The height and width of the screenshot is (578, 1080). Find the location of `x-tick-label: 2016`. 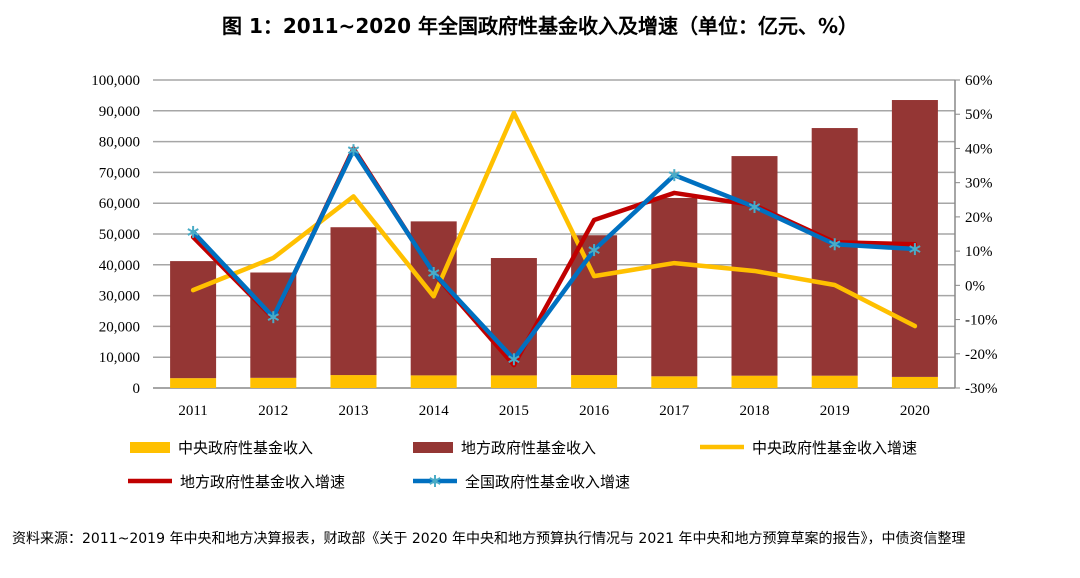

x-tick-label: 2016 is located at coordinates (594, 411).